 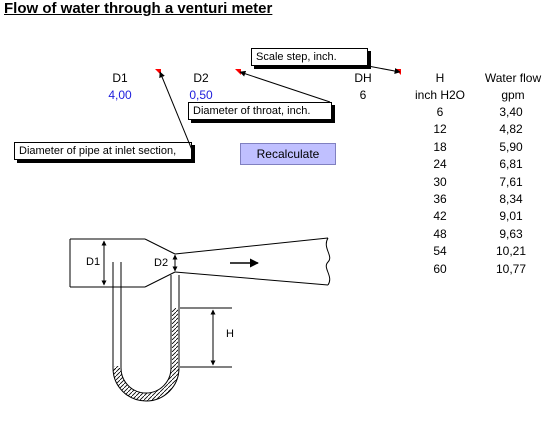 I want to click on manometer-fluid, so click(x=146, y=354).